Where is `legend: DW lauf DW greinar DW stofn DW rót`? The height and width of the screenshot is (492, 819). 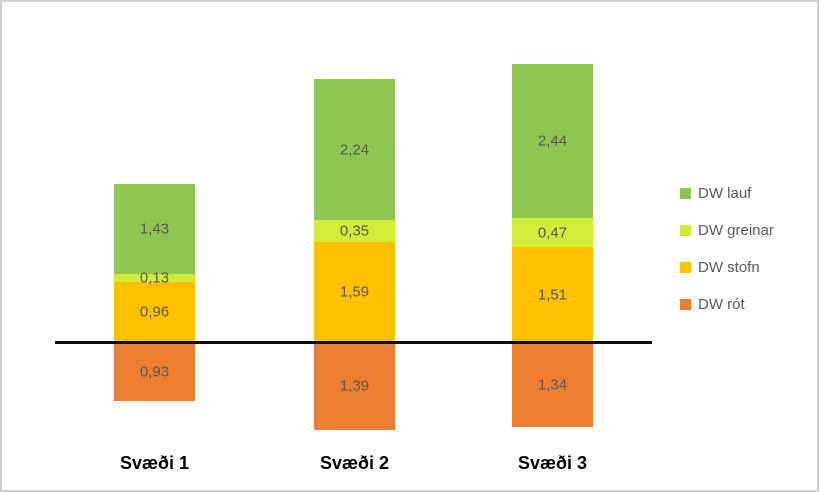 legend: DW lauf DW greinar DW stofn DW rót is located at coordinates (727, 248).